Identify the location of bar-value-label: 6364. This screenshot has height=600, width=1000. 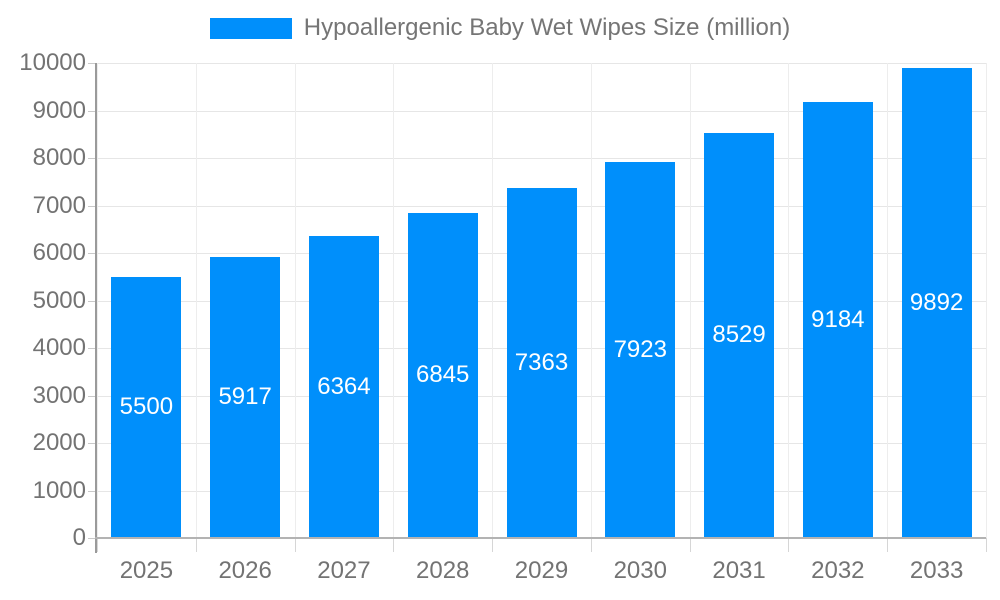
(344, 386).